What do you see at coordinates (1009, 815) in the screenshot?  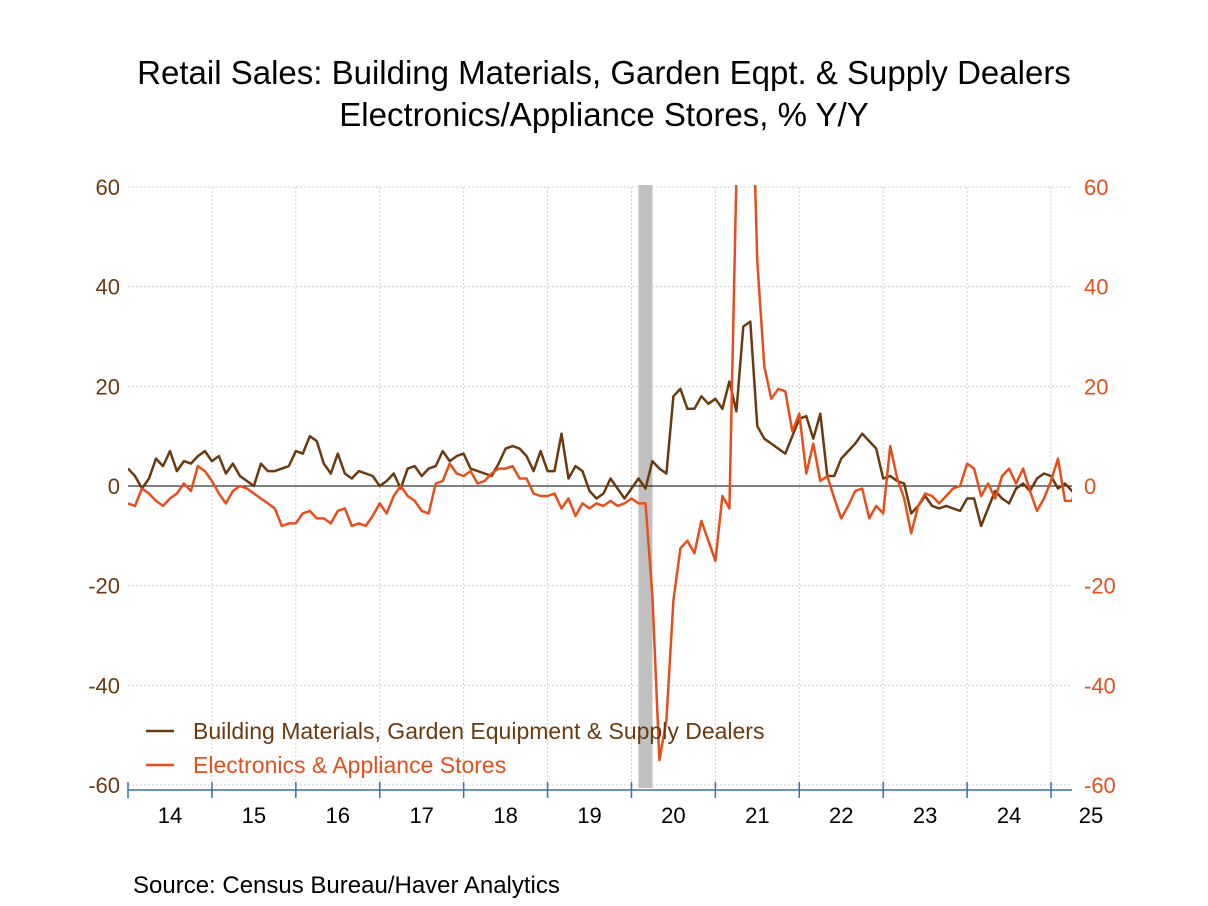 I see `x-tick-label: 24` at bounding box center [1009, 815].